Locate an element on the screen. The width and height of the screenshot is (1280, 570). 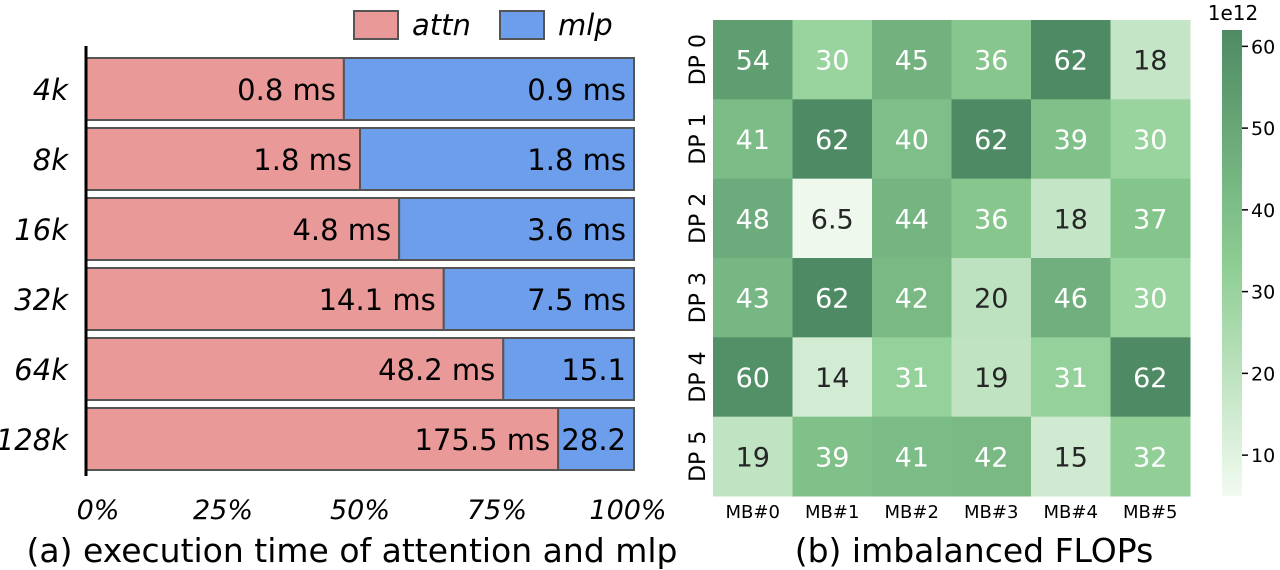
legend: attn mlp is located at coordinates (483, 25).